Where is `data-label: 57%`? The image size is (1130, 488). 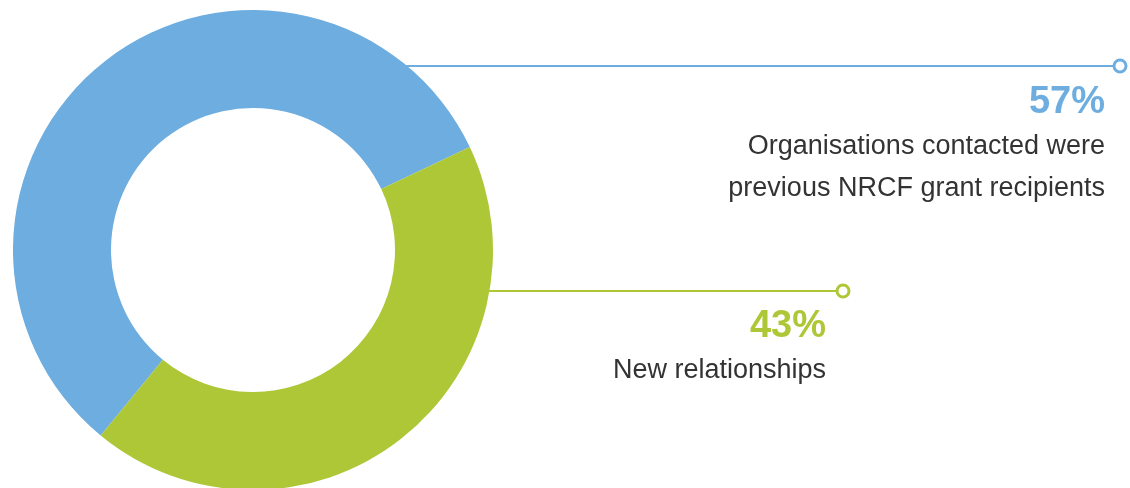
data-label: 57% is located at coordinates (1066, 100).